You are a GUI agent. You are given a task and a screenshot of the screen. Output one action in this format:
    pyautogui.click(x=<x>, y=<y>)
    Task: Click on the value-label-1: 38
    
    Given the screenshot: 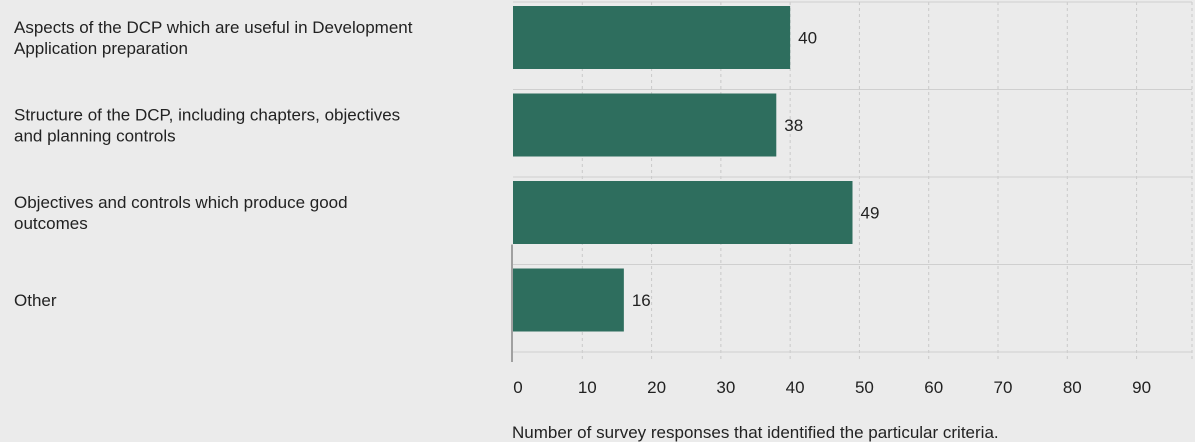 What is the action you would take?
    pyautogui.click(x=793, y=125)
    